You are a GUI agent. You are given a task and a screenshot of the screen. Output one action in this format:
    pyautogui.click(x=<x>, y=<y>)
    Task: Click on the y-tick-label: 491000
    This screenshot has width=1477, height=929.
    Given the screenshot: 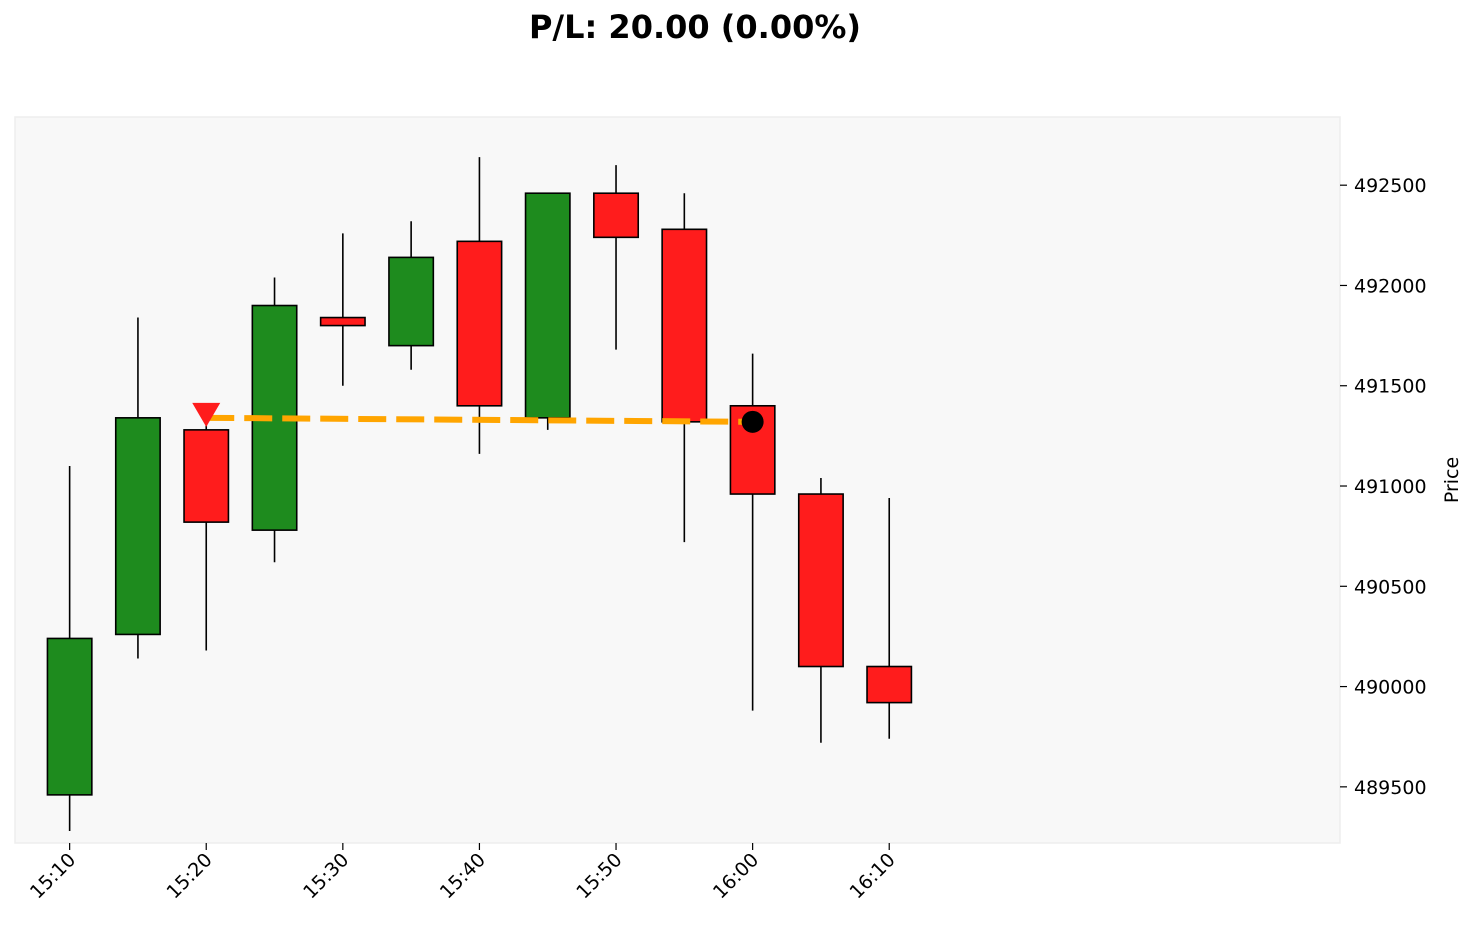 What is the action you would take?
    pyautogui.click(x=1390, y=487)
    